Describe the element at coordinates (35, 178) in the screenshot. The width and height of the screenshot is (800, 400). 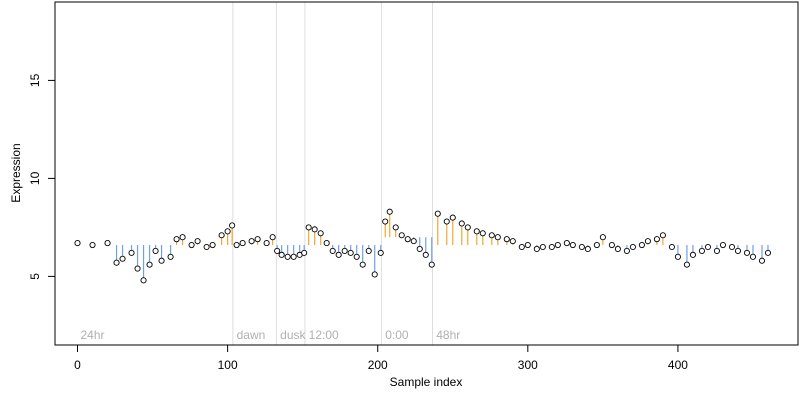
I see `y-tick-label: 10` at that location.